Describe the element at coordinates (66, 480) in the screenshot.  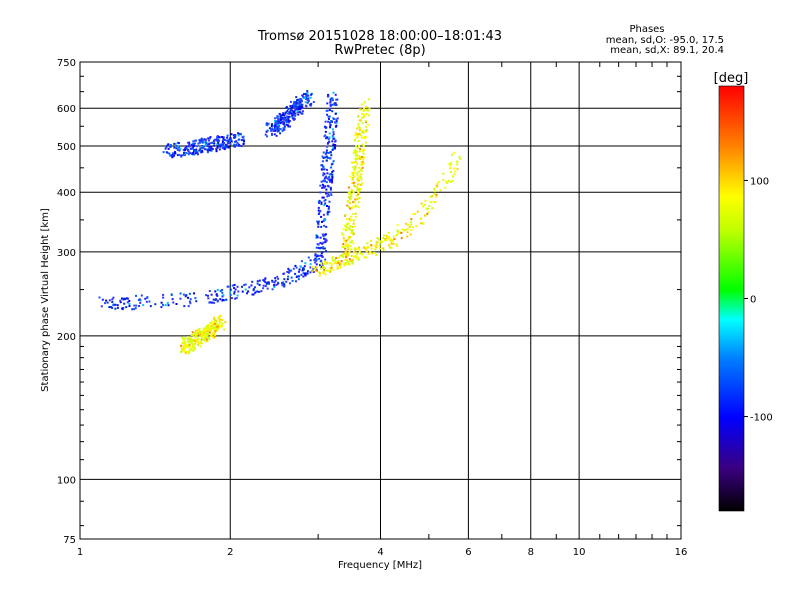
I see `y-tick-label: 100` at that location.